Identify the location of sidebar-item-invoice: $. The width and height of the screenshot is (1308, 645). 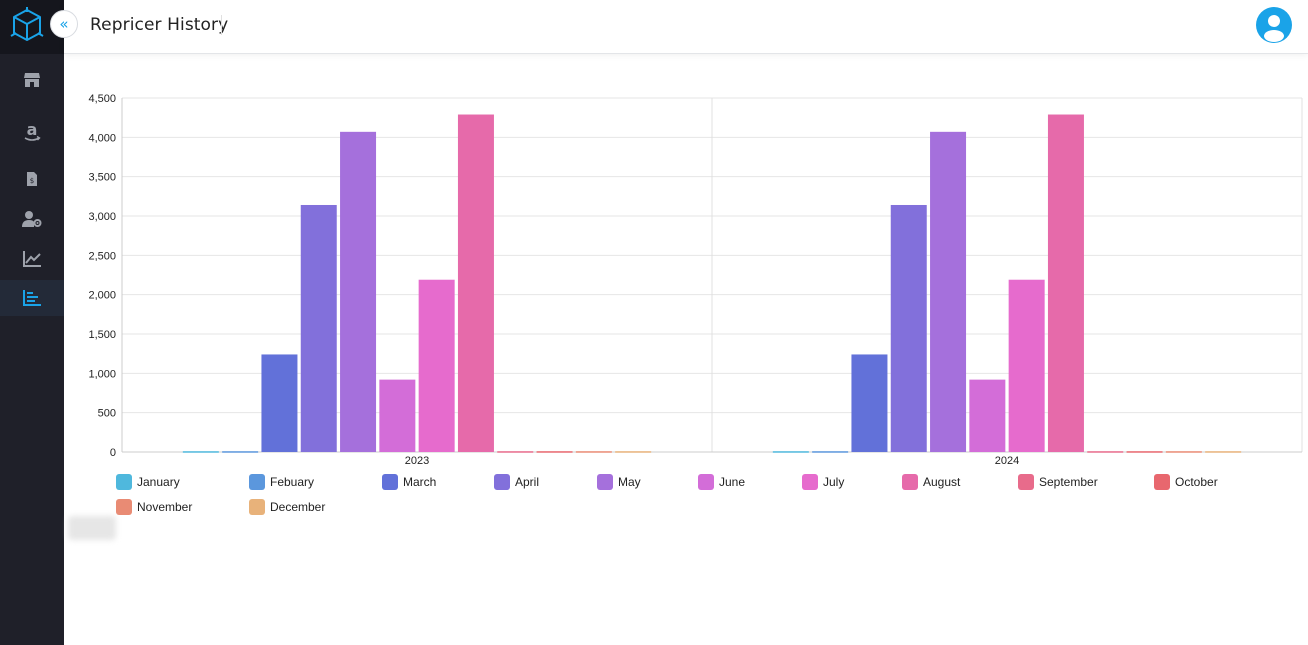
(32, 179).